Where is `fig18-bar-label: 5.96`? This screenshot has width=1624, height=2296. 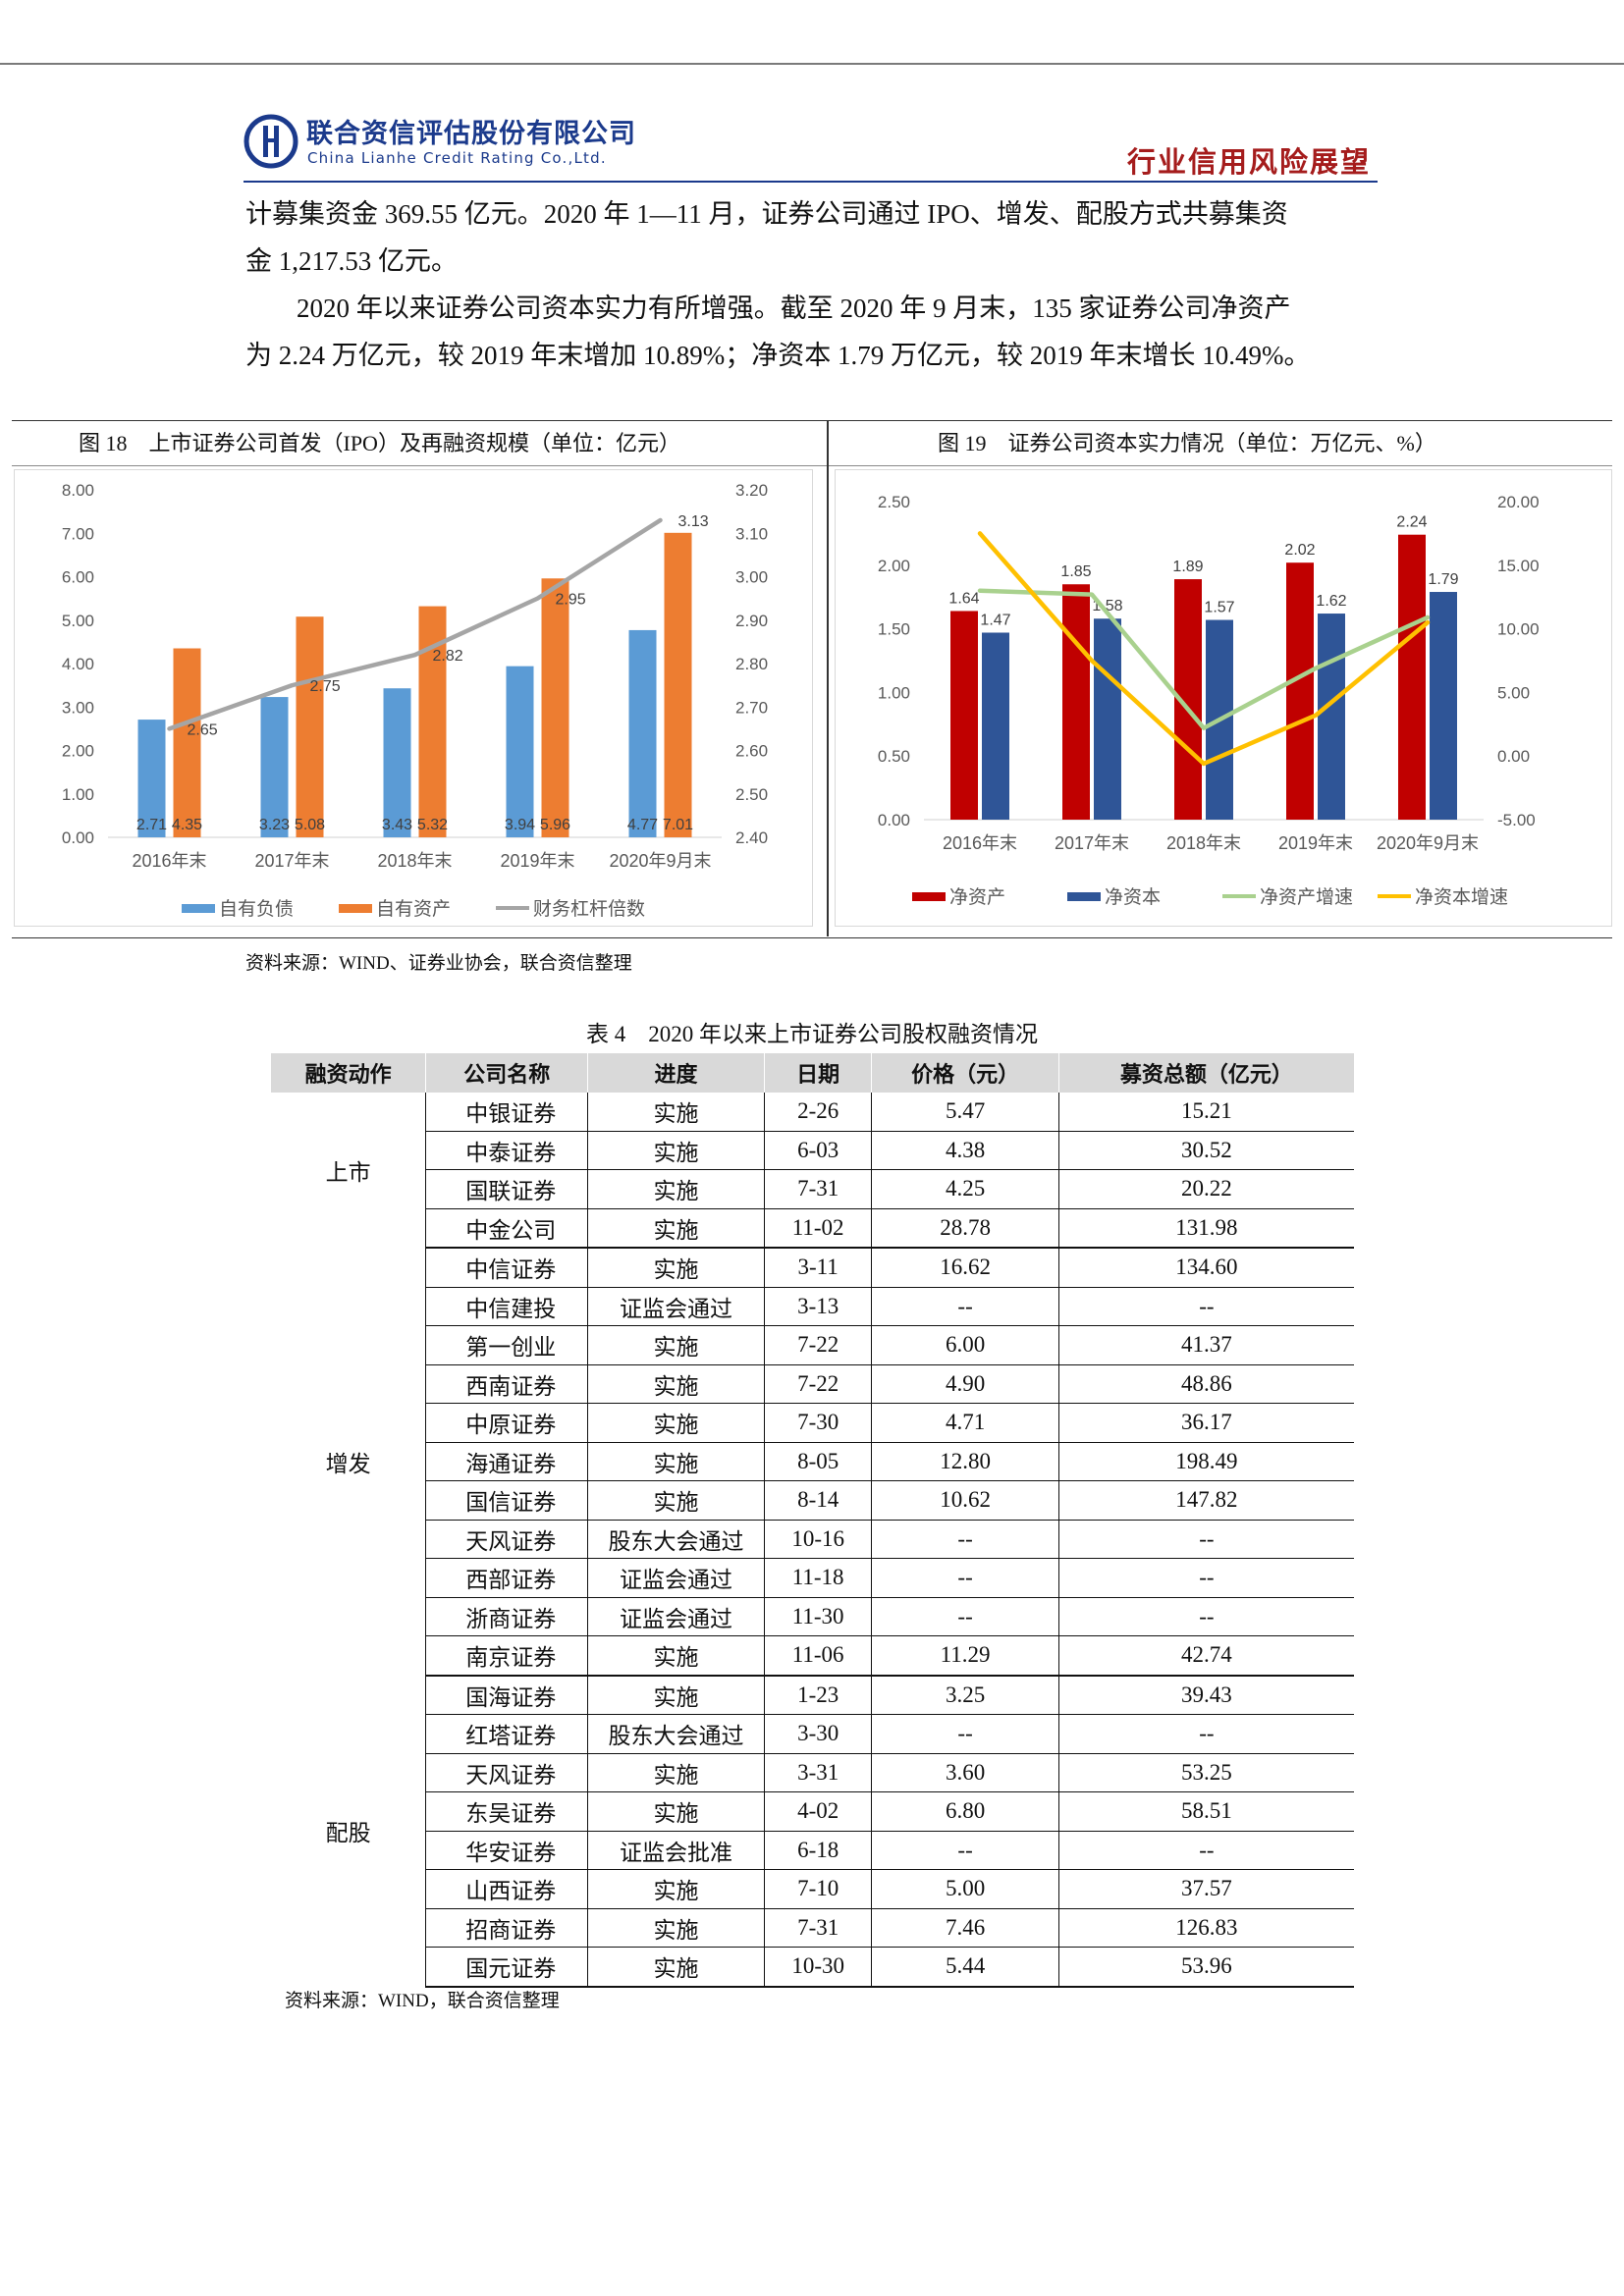
fig18-bar-label: 5.96 is located at coordinates (555, 825).